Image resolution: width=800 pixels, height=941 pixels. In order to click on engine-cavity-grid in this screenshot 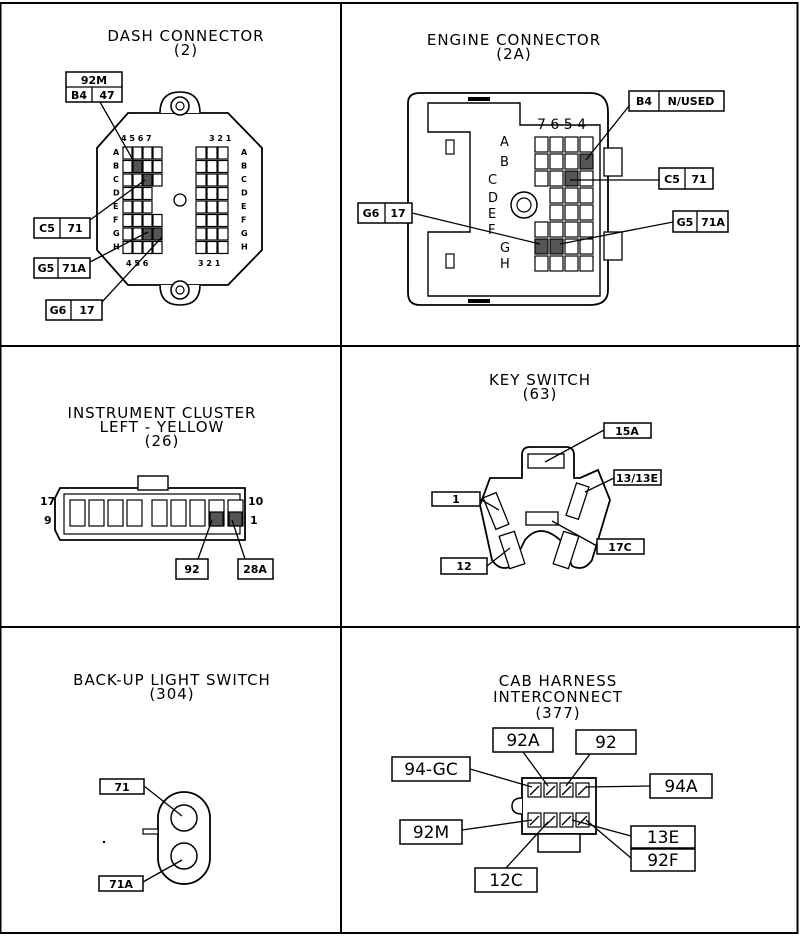, I will do `click(564, 204)`.